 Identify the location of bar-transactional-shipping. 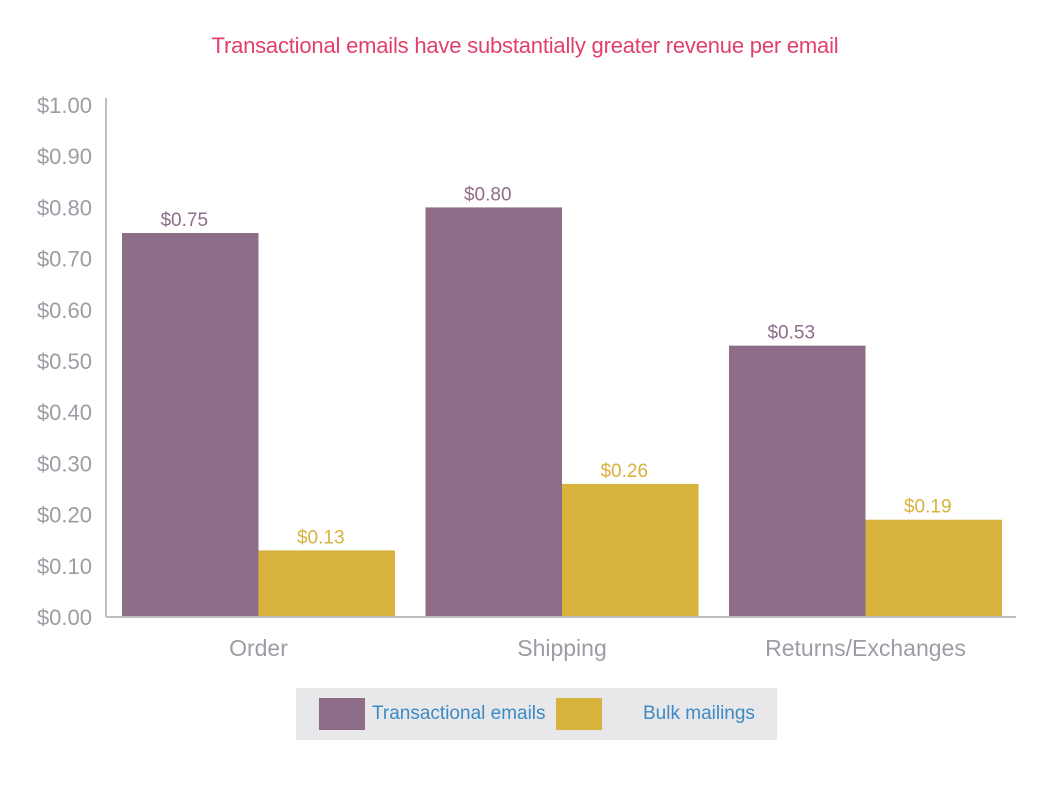
(493, 412).